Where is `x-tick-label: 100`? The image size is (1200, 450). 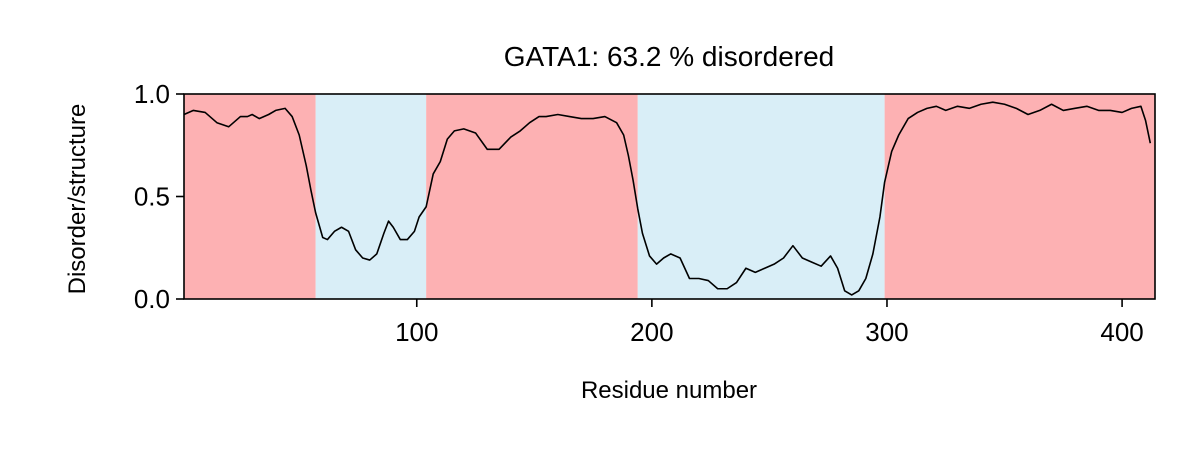 x-tick-label: 100 is located at coordinates (416, 332).